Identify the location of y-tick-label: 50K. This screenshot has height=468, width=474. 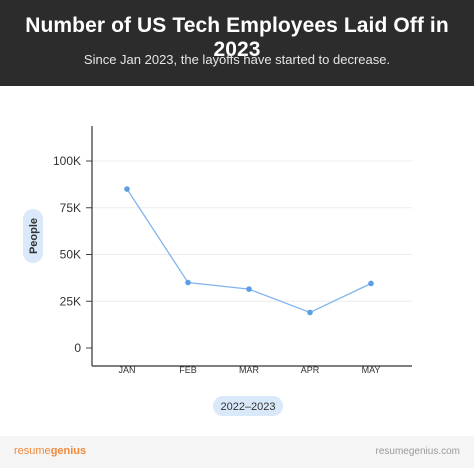
(70, 255).